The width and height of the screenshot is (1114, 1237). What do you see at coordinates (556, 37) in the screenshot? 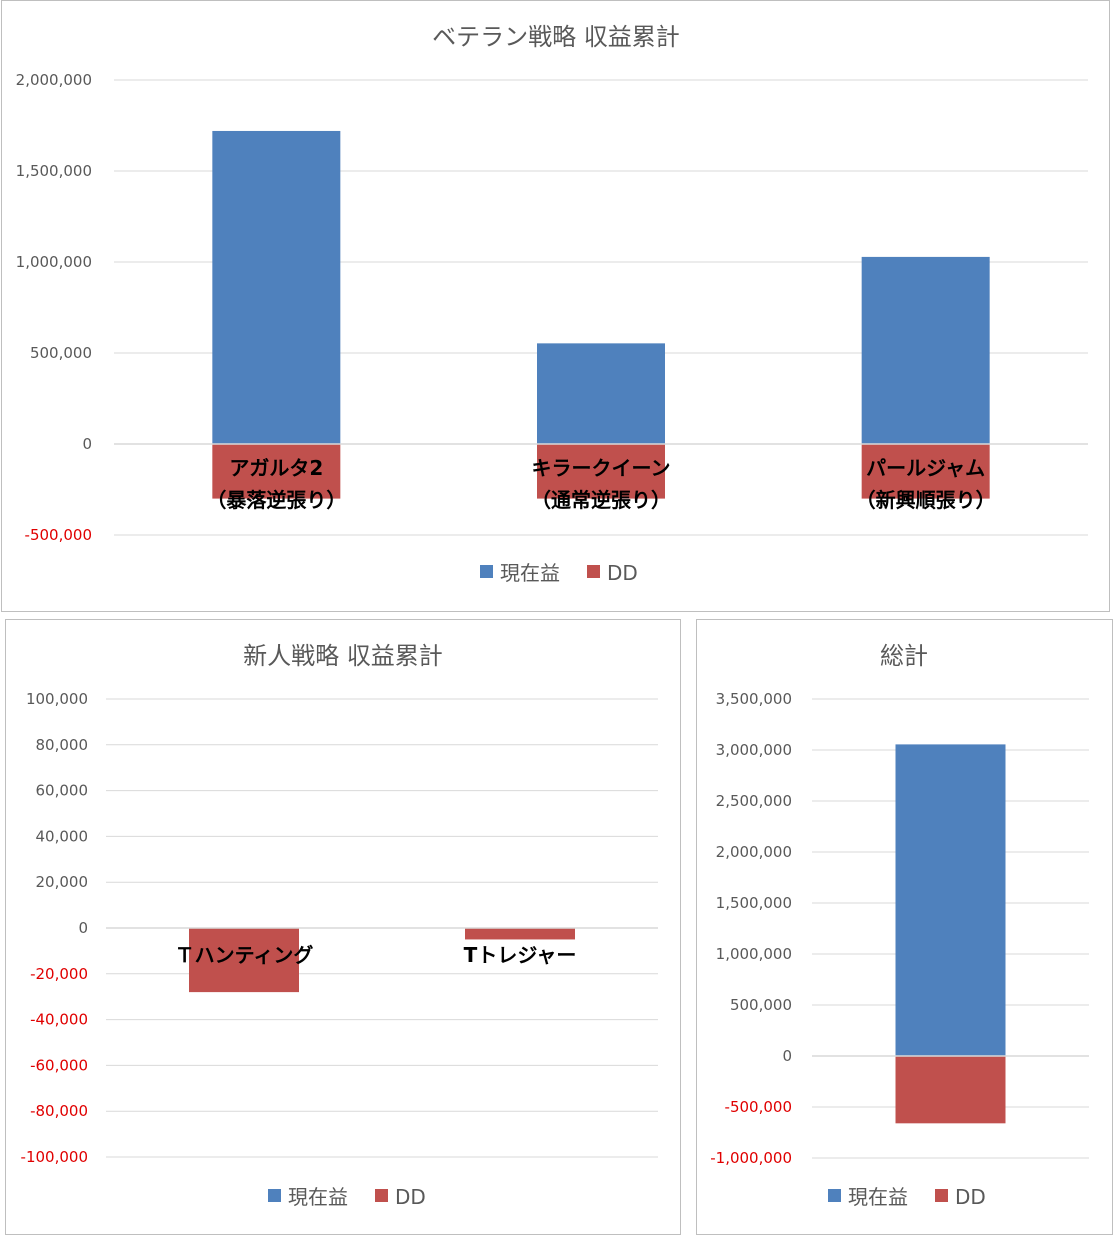
I see `chart-title: ベテラン戦略 収益累計` at bounding box center [556, 37].